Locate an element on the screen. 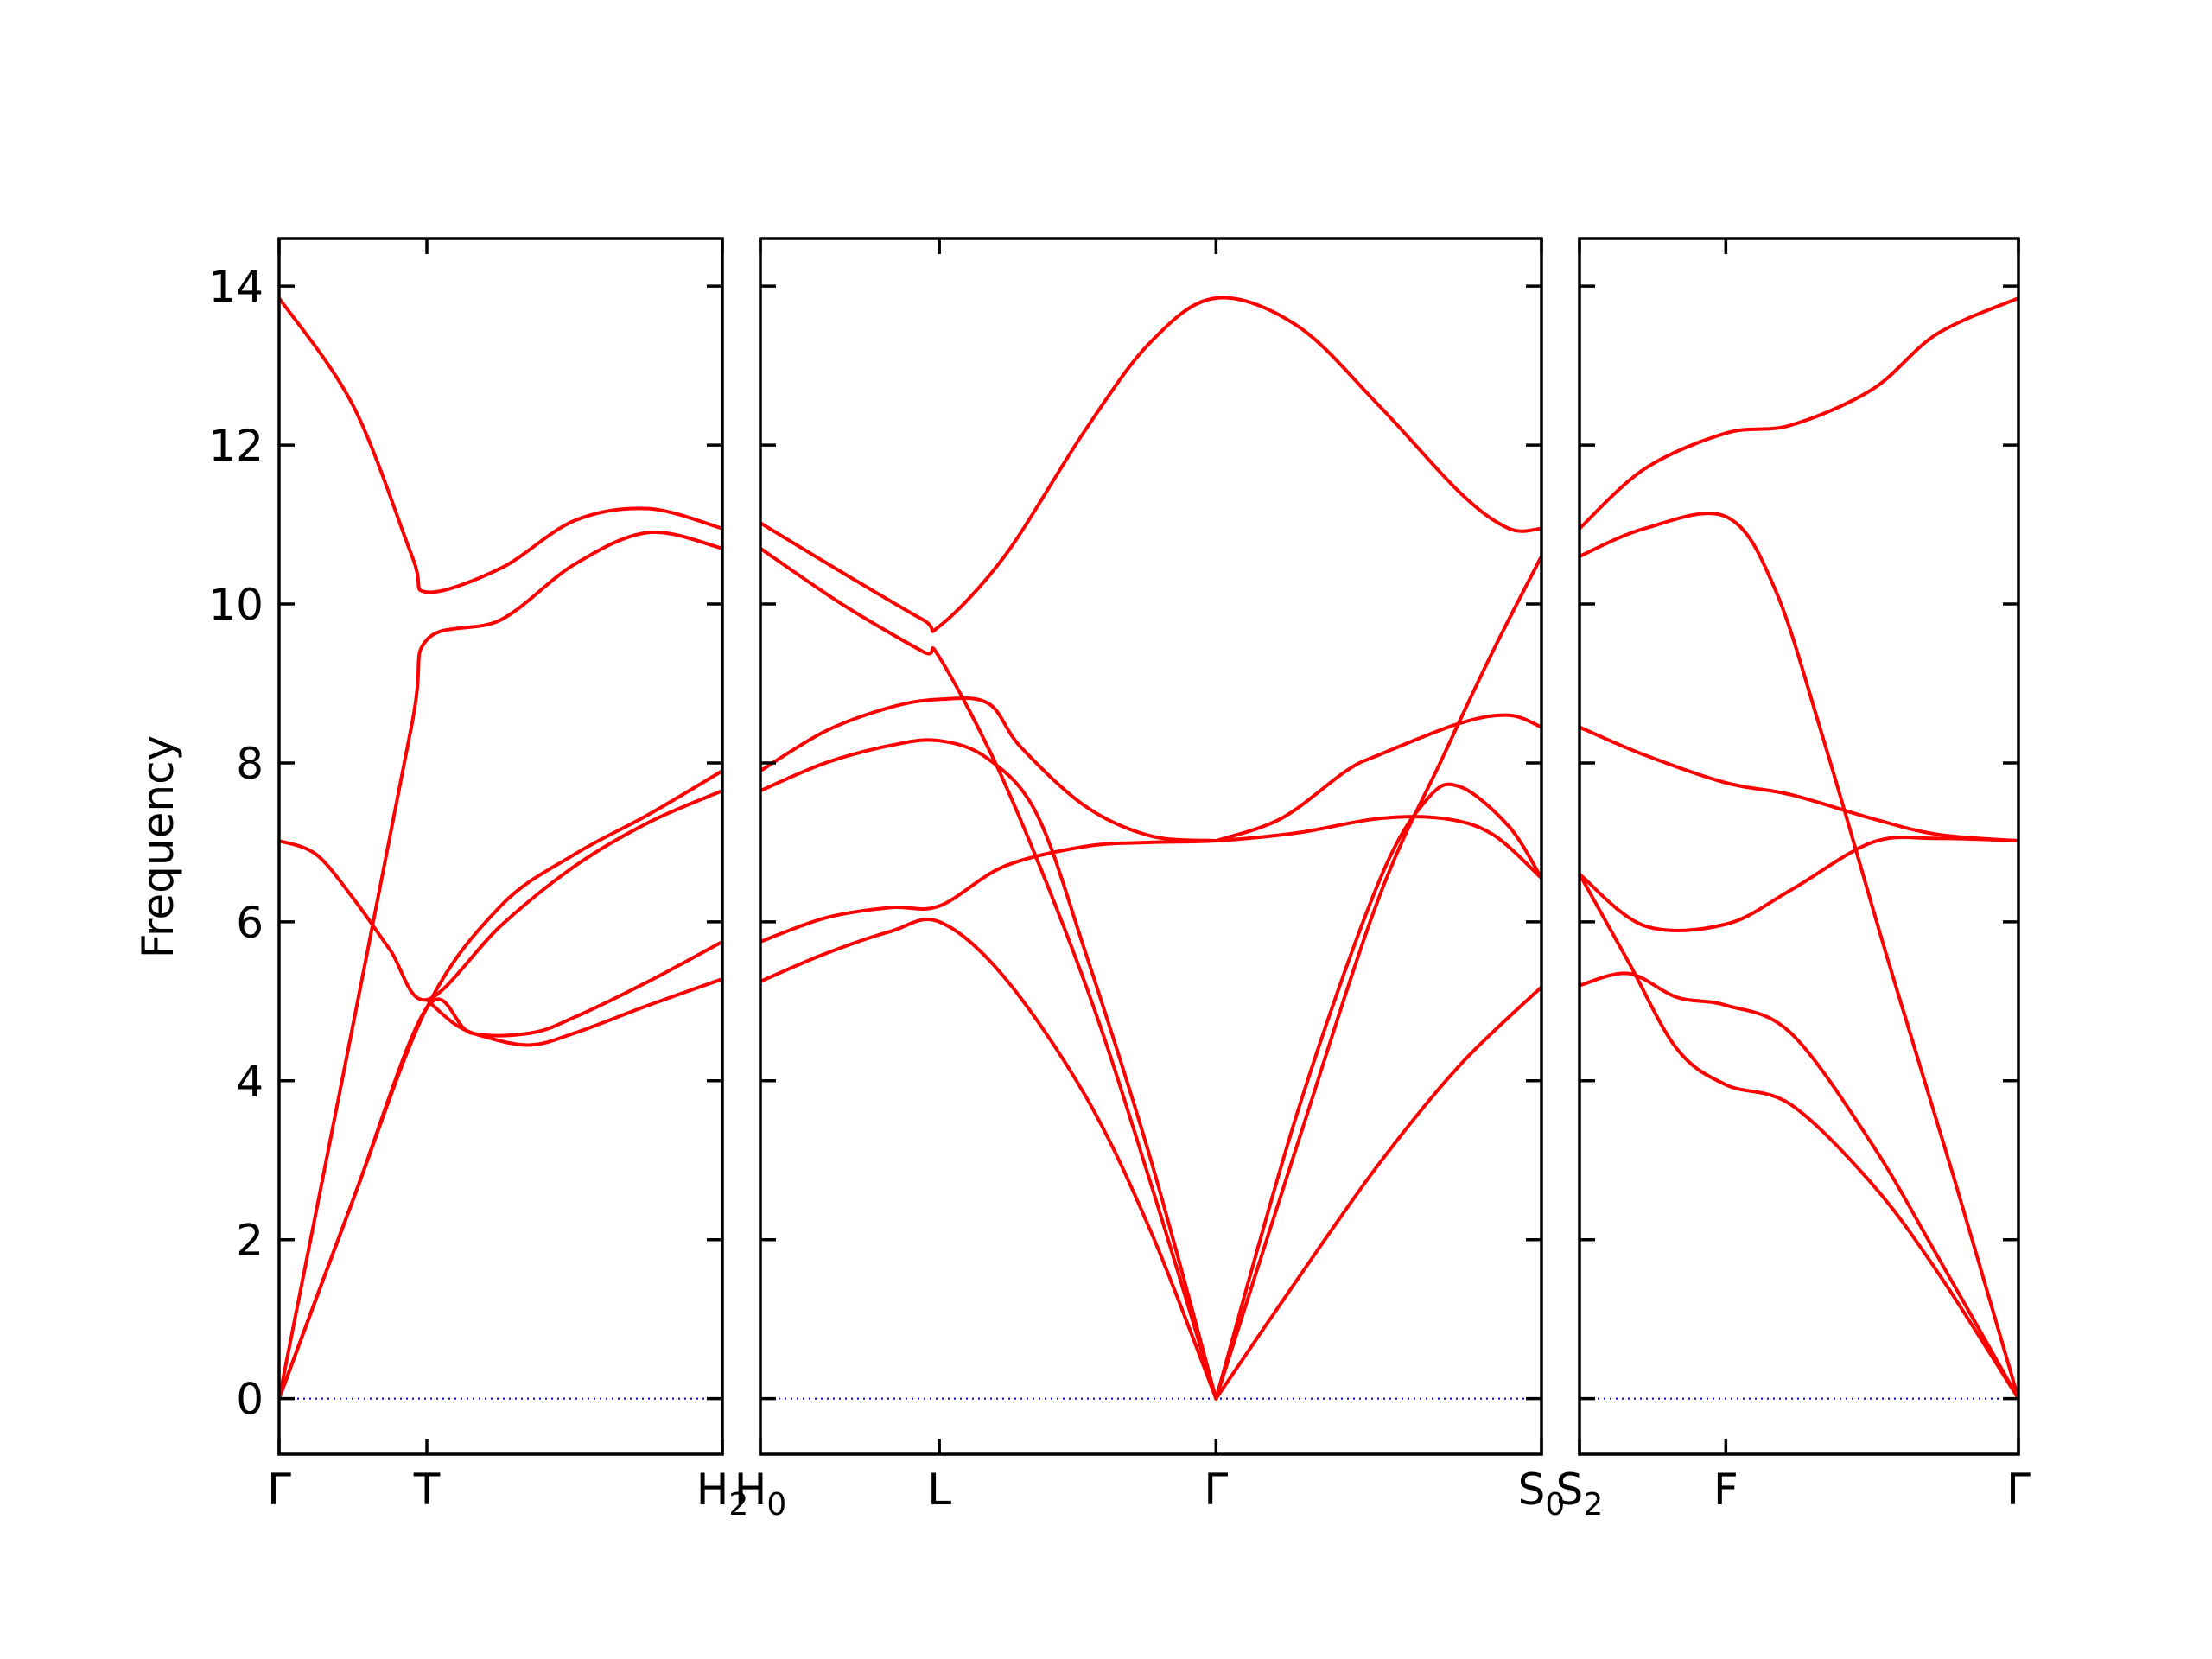 This screenshot has height=1659, width=2212. x-tick-label: L is located at coordinates (939, 1490).